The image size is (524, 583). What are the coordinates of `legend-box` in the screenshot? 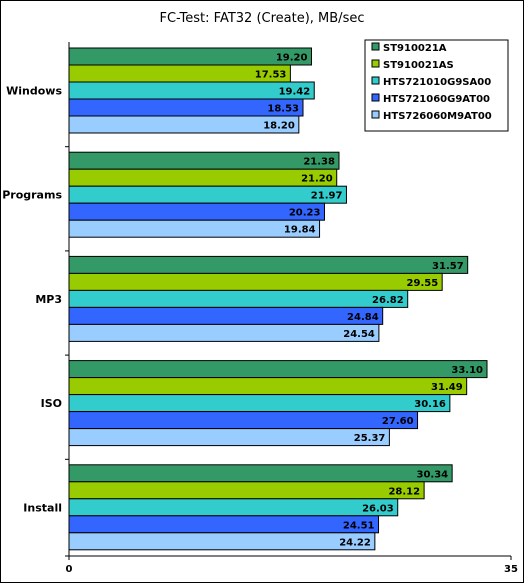 It's located at (436, 85).